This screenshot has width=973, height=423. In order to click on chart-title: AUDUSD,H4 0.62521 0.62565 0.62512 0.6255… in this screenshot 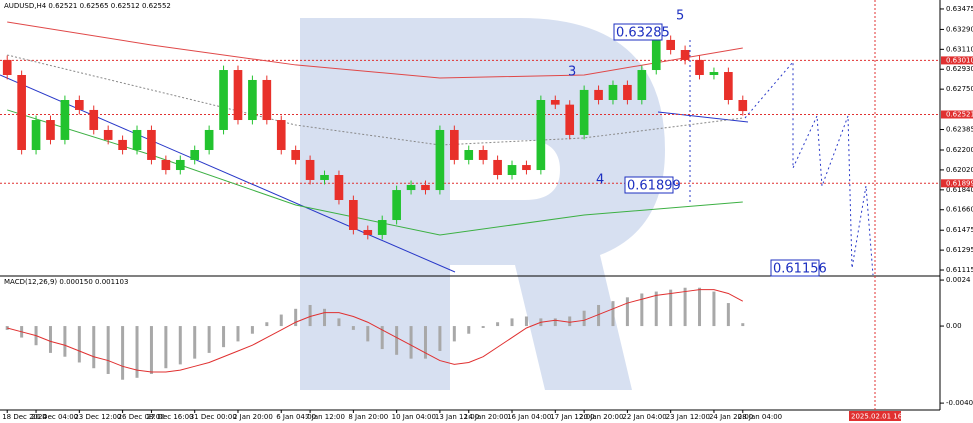, I will do `click(87, 6)`.